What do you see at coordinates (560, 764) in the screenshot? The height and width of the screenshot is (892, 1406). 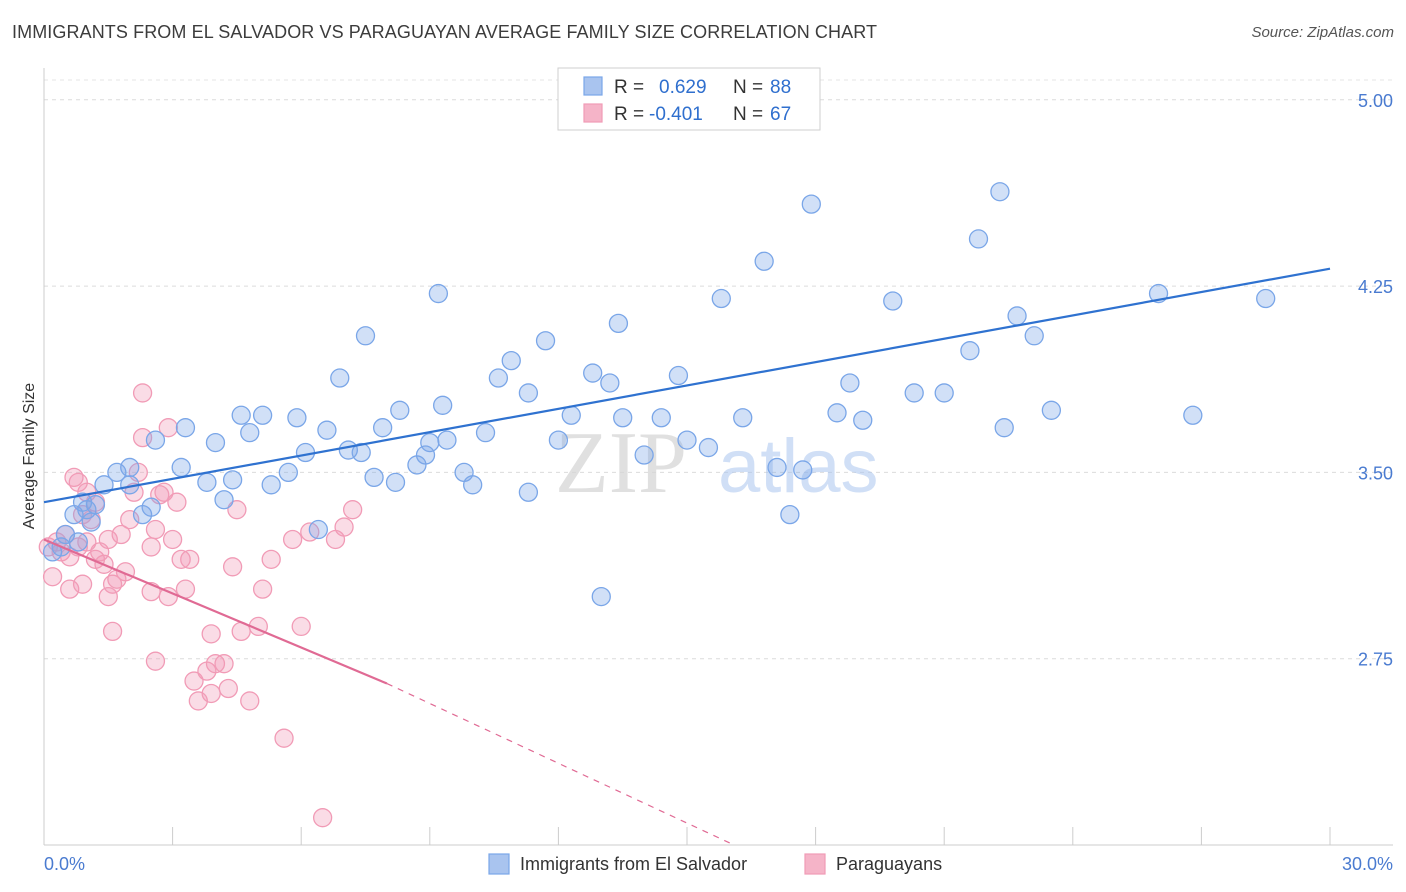 I see `trend-line-dashed-paraguayans` at bounding box center [560, 764].